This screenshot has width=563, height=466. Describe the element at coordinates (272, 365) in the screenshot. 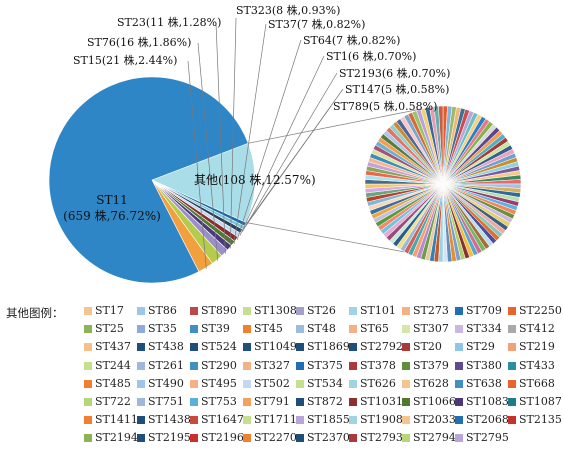

I see `legend-label: ST327` at that location.